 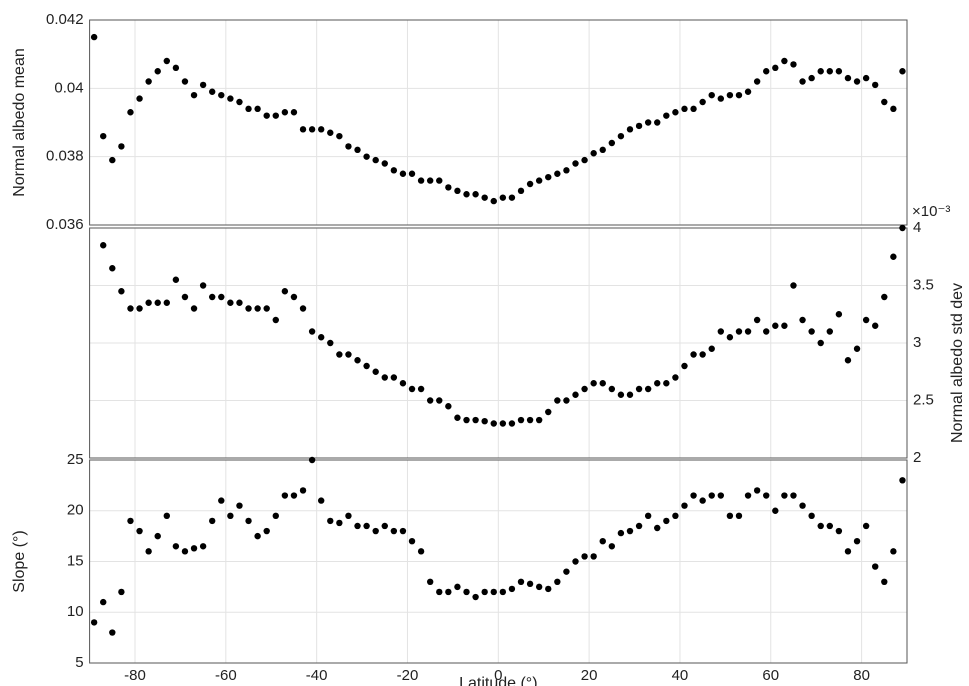 What do you see at coordinates (65, 19) in the screenshot?
I see `y-tick-label: 0.042` at bounding box center [65, 19].